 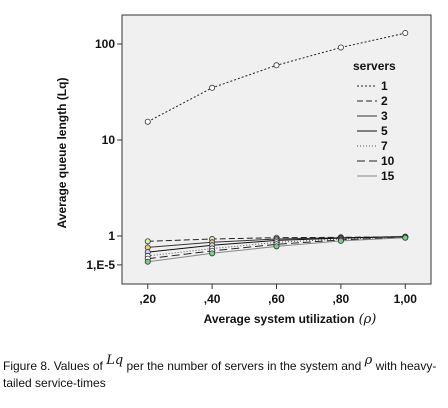 I want to click on y-tick-label: 1,E-5, so click(x=100, y=265).